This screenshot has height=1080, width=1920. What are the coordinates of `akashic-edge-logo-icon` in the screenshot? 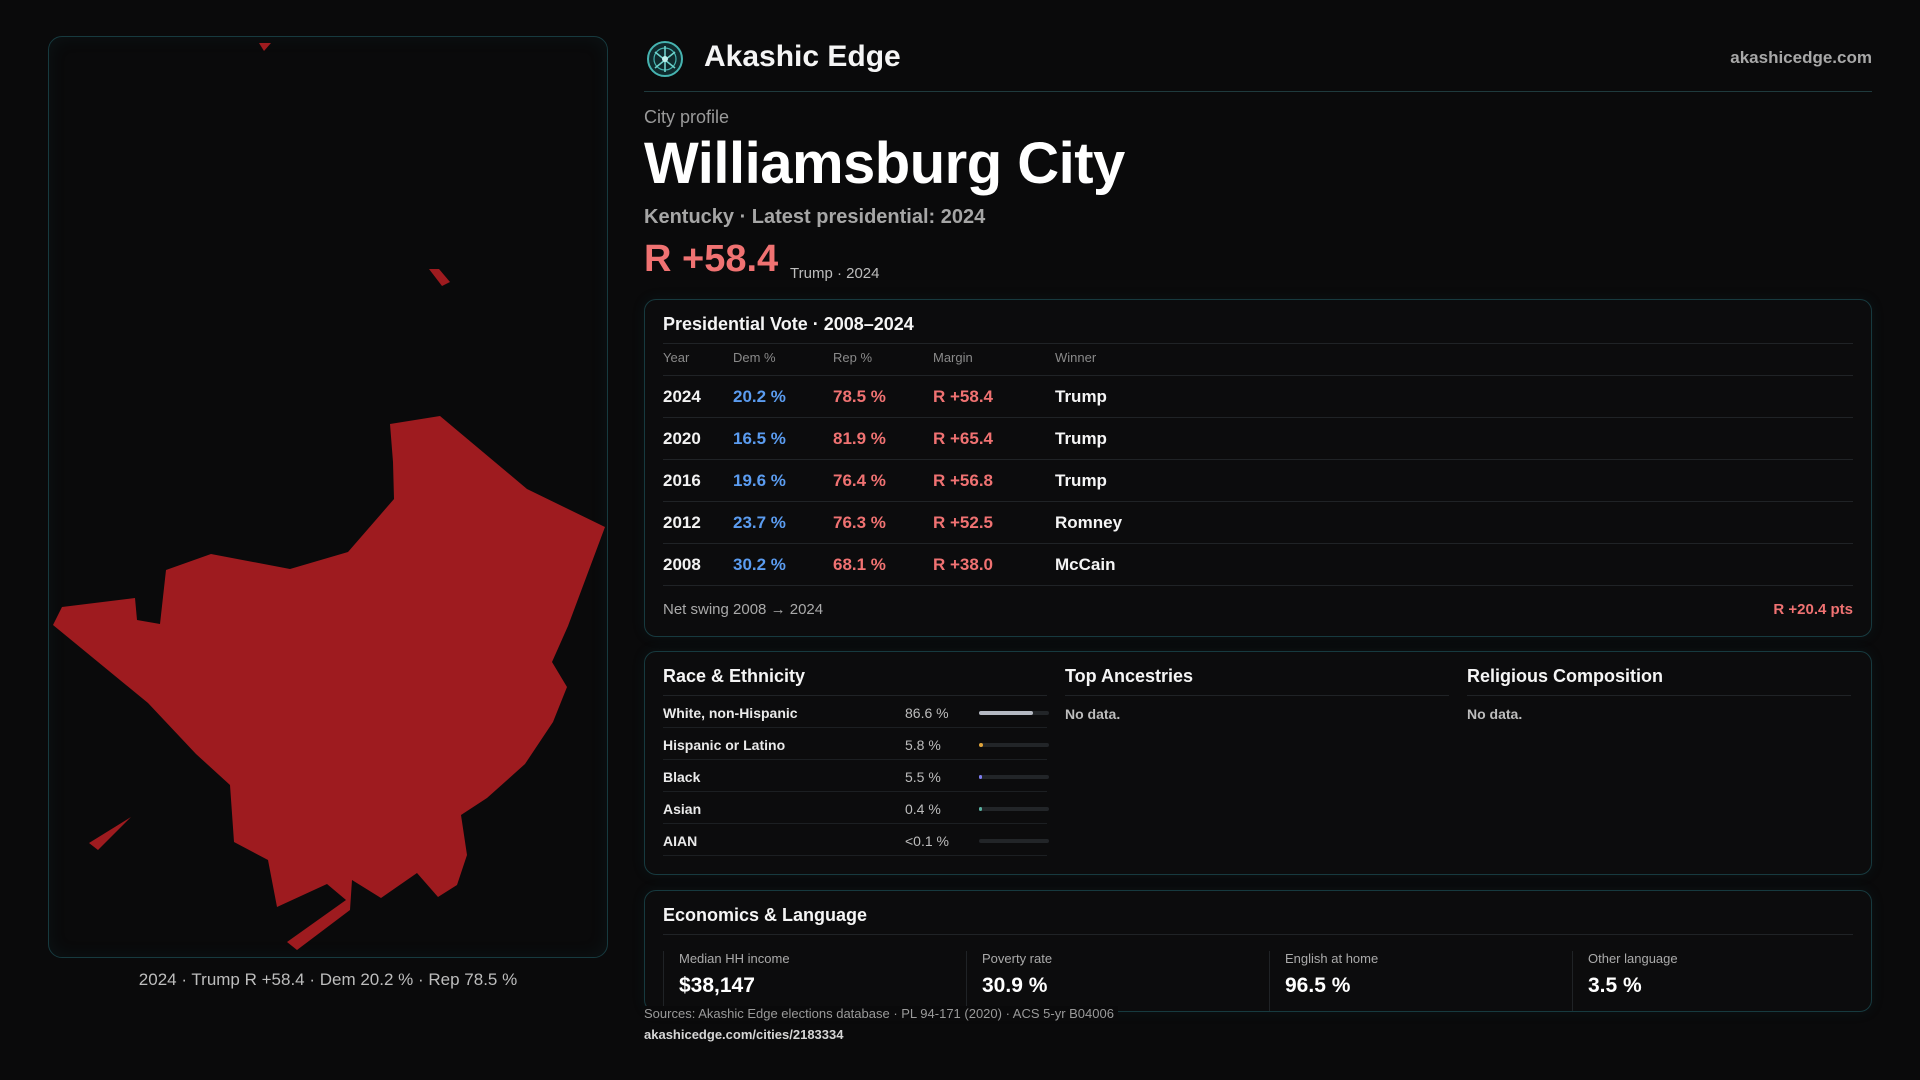 It's located at (665, 59).